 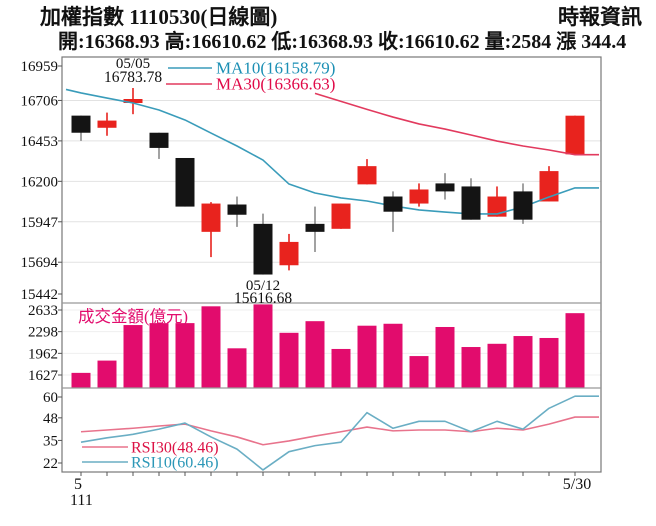 I want to click on rsi-axis-label: 22, so click(x=50, y=464).